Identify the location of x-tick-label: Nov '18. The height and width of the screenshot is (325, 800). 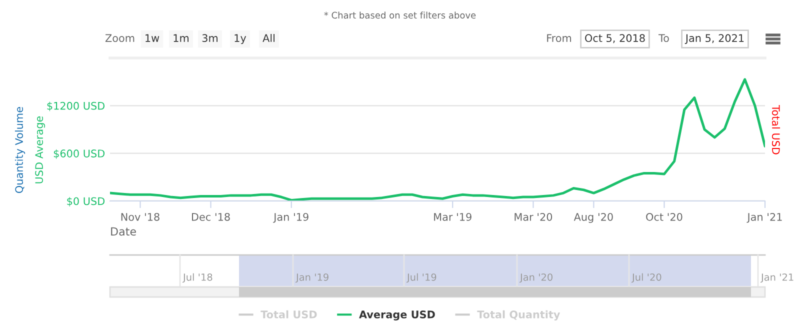
(140, 216).